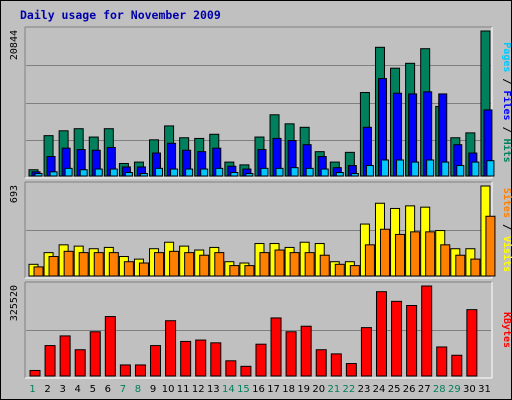  I want to click on x-tick-day-8: 8, so click(138, 389).